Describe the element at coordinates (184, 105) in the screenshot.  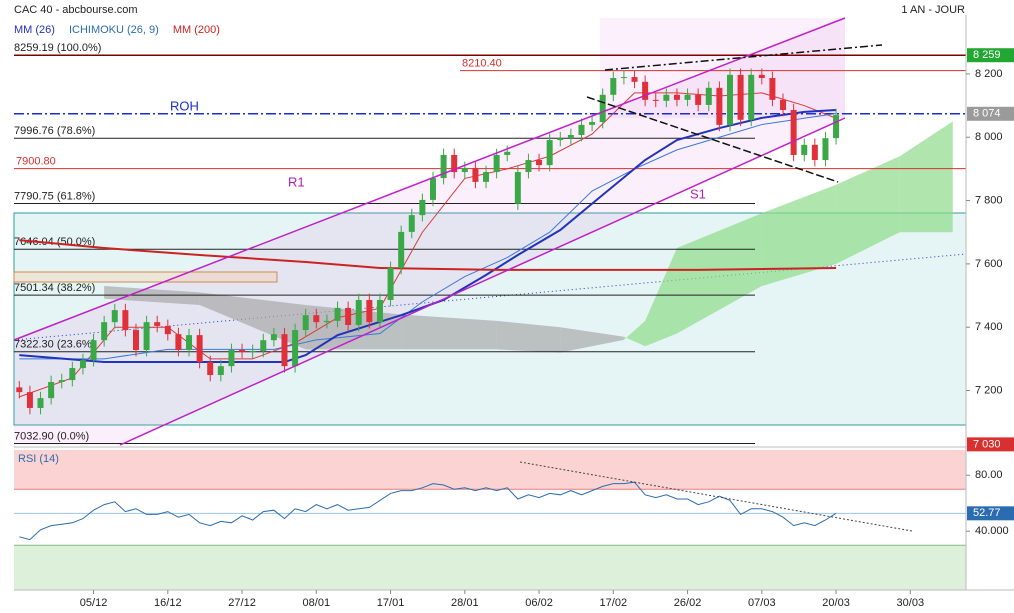
I see `annotation: ROH` at that location.